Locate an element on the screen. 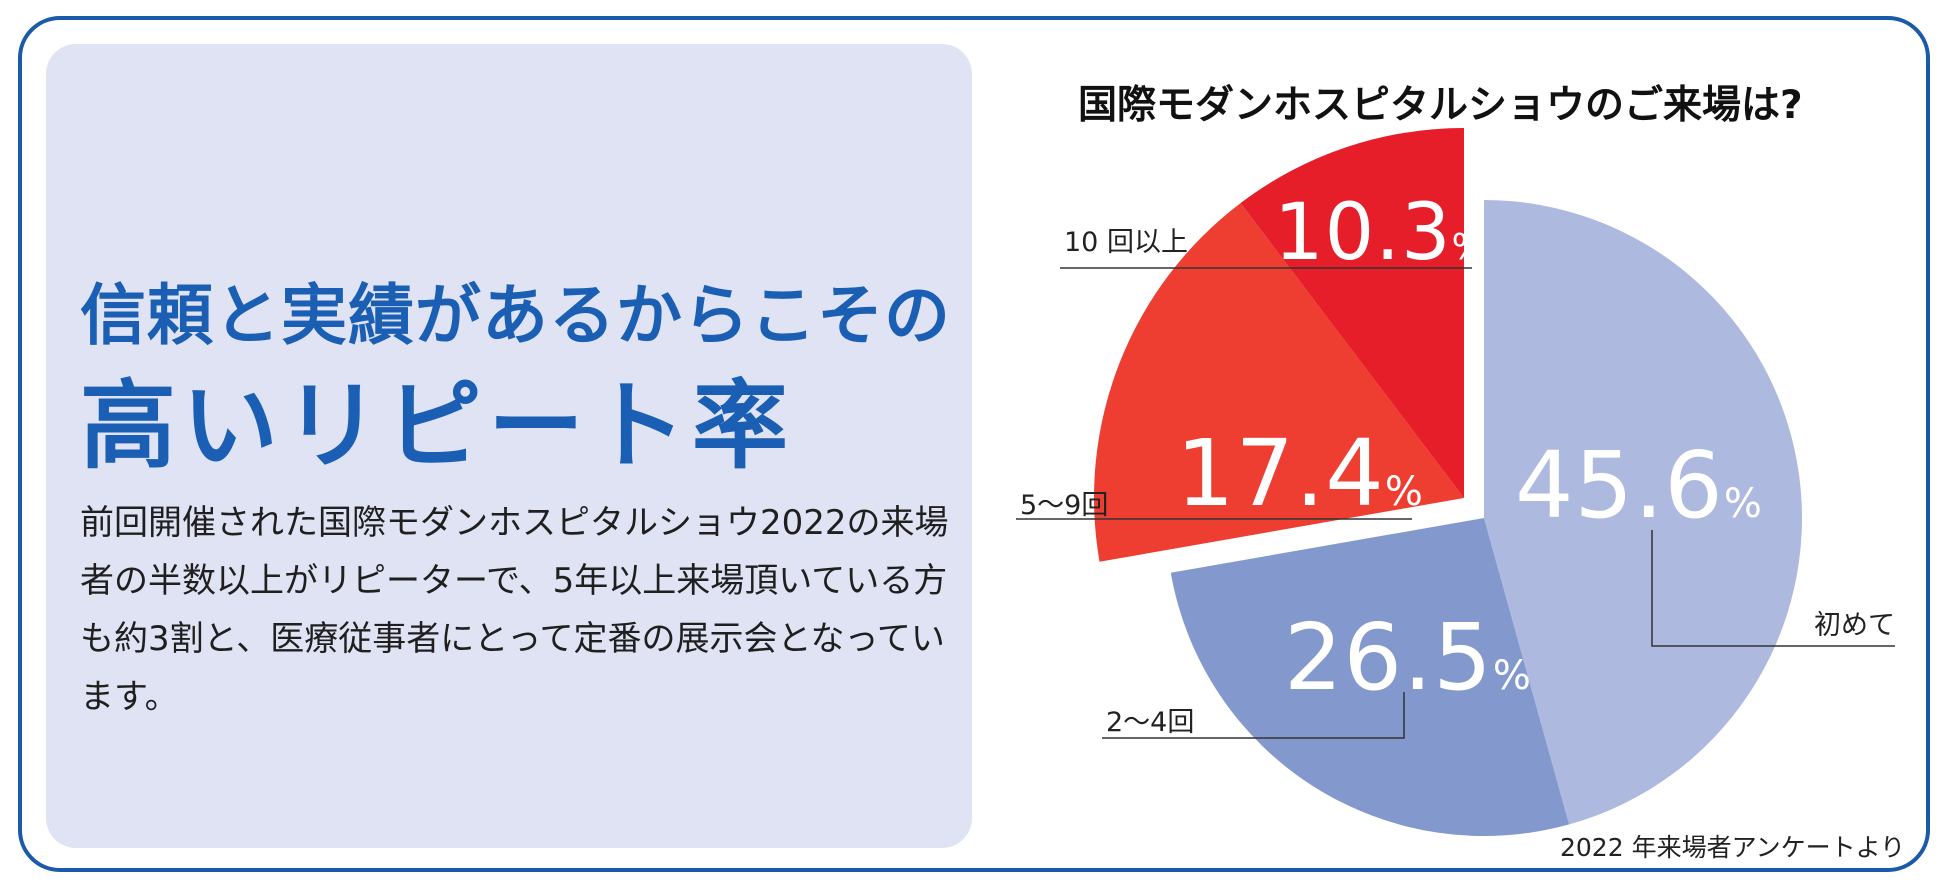 The image size is (1950, 888). slice-label-2-4: 2～4回 is located at coordinates (1150, 722).